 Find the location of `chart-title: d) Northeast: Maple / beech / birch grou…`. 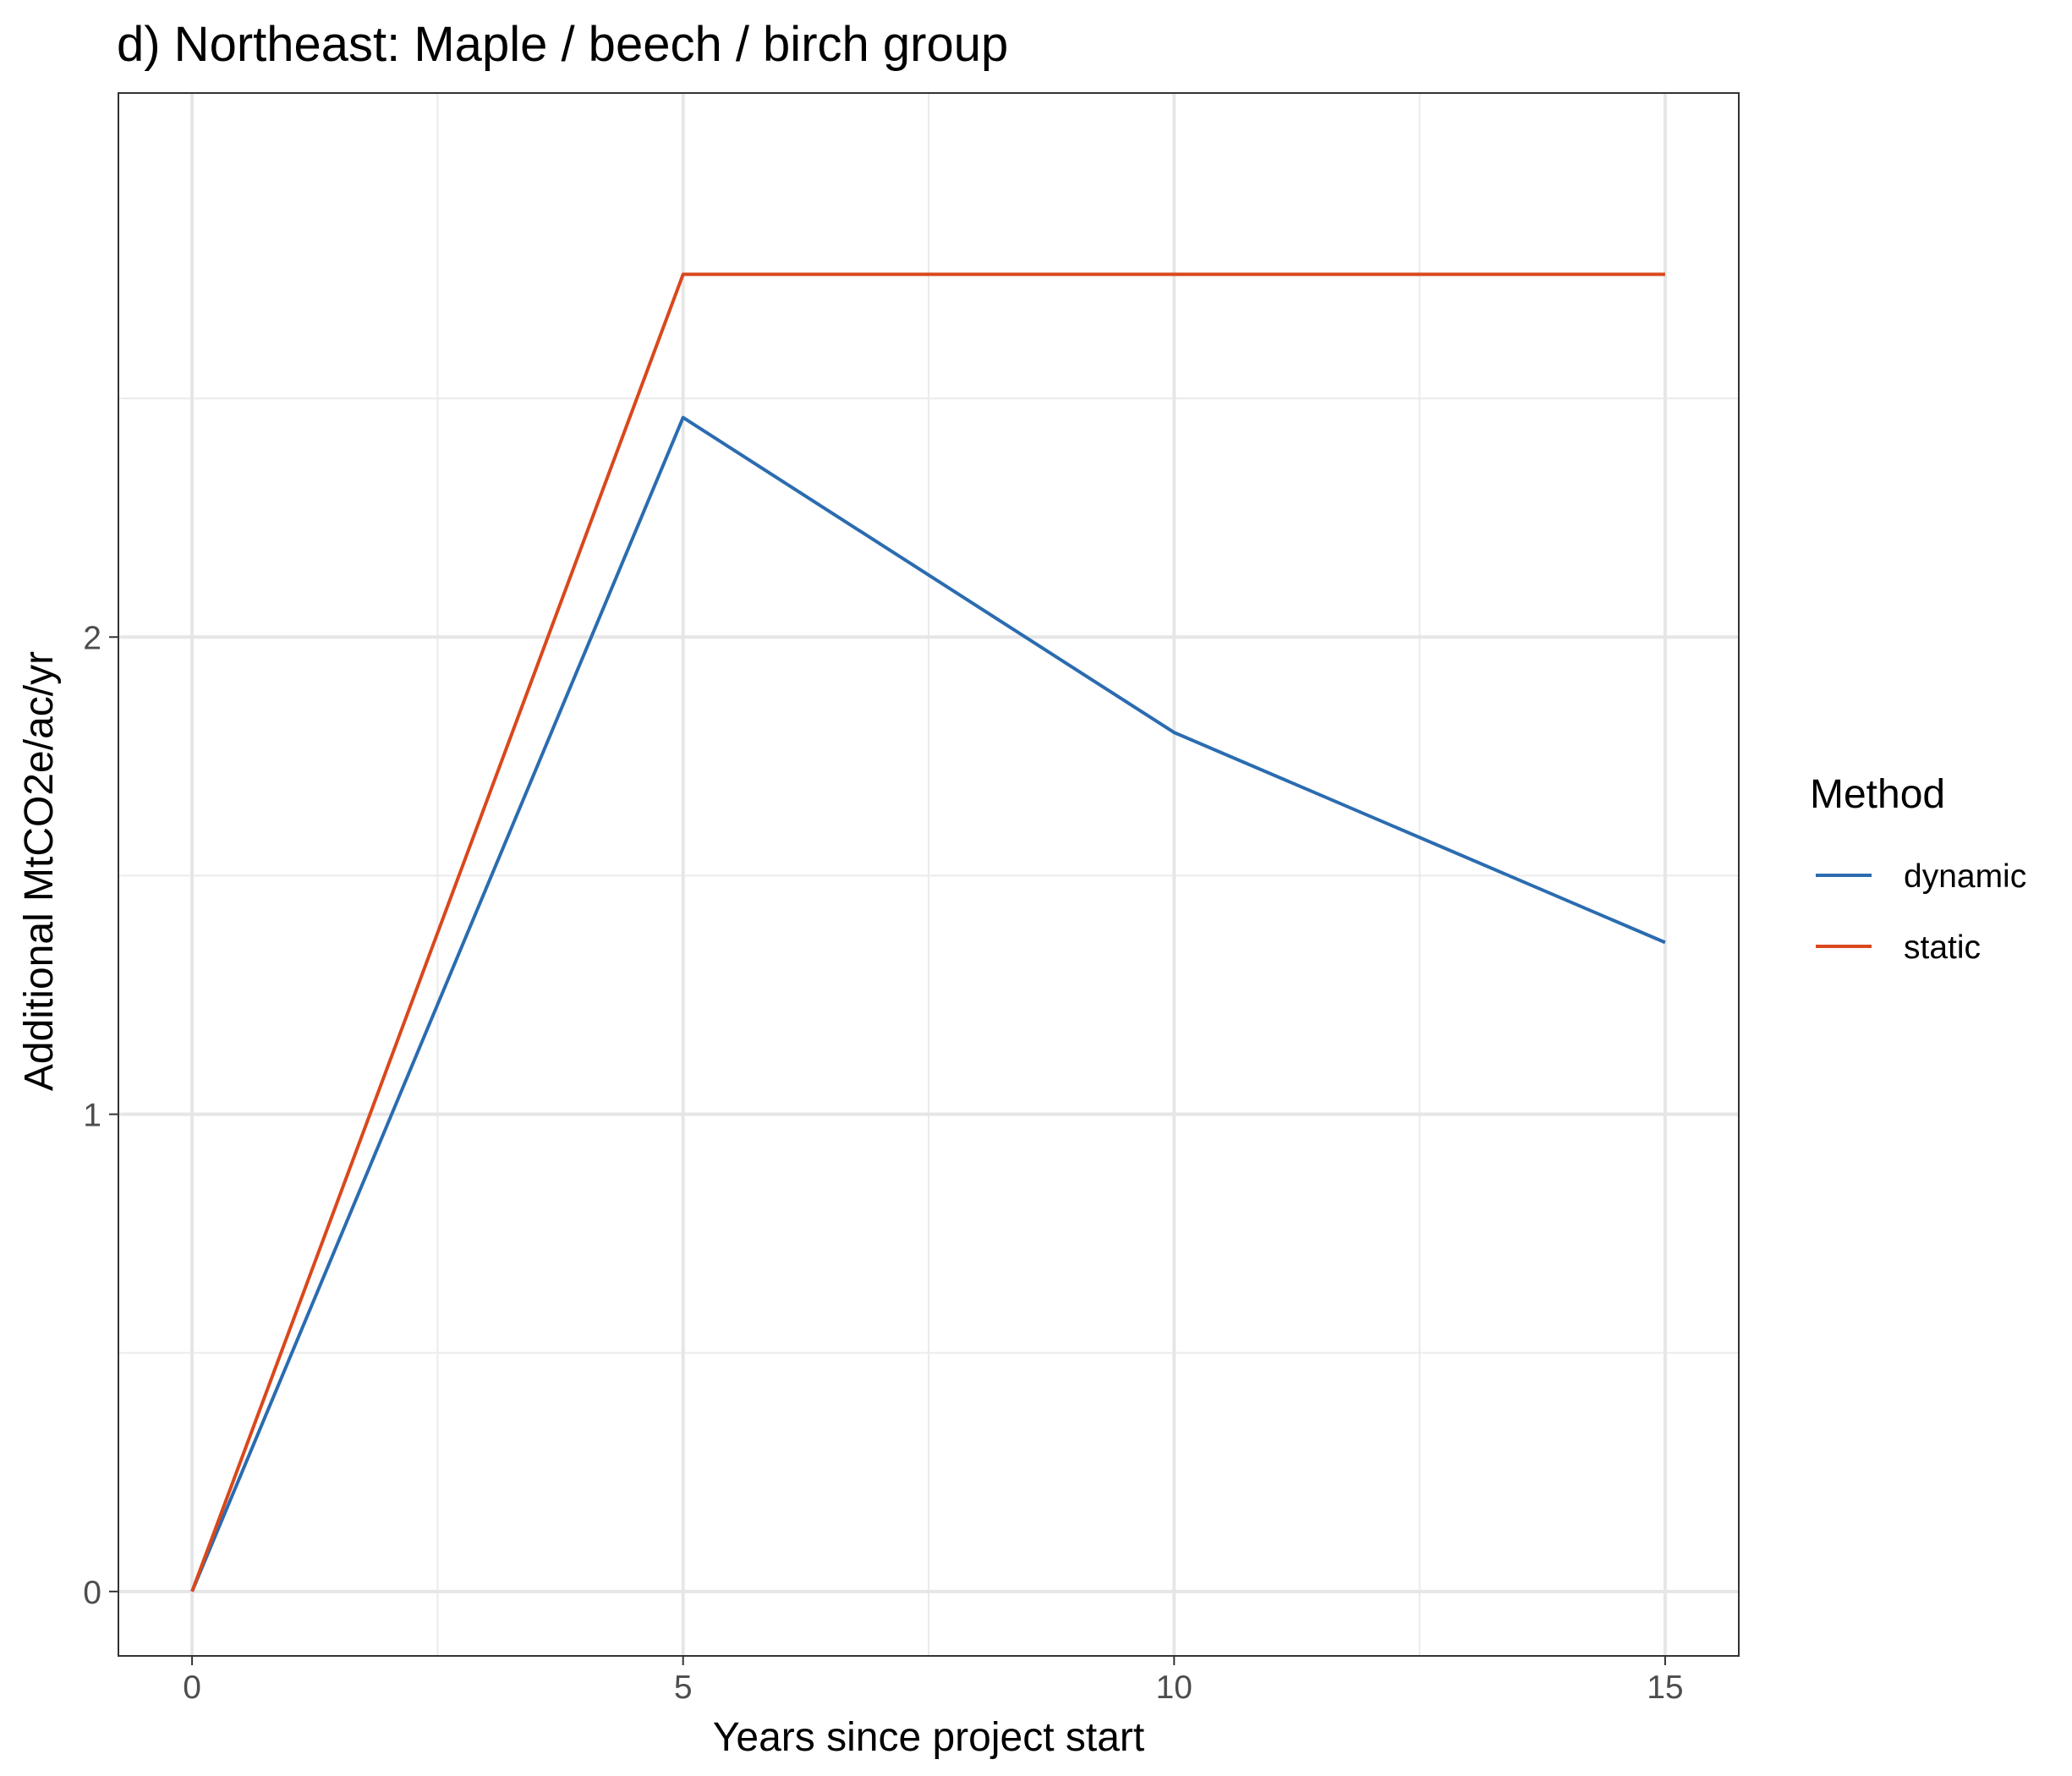

chart-title: d) Northeast: Maple / beech / birch grou… is located at coordinates (562, 44).